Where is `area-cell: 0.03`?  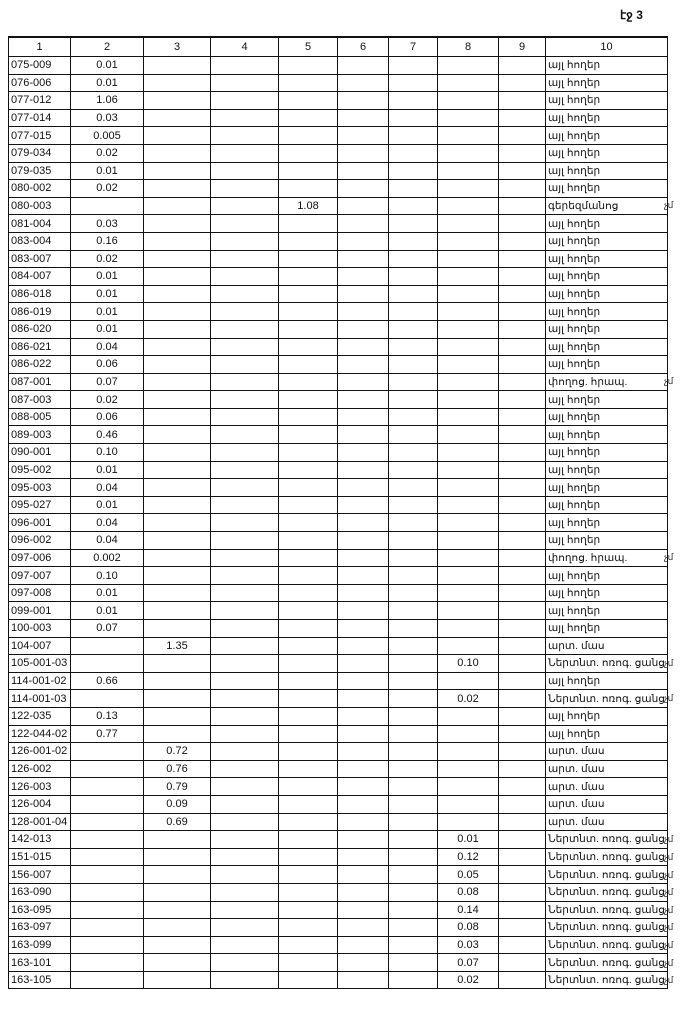
area-cell: 0.03 is located at coordinates (107, 223).